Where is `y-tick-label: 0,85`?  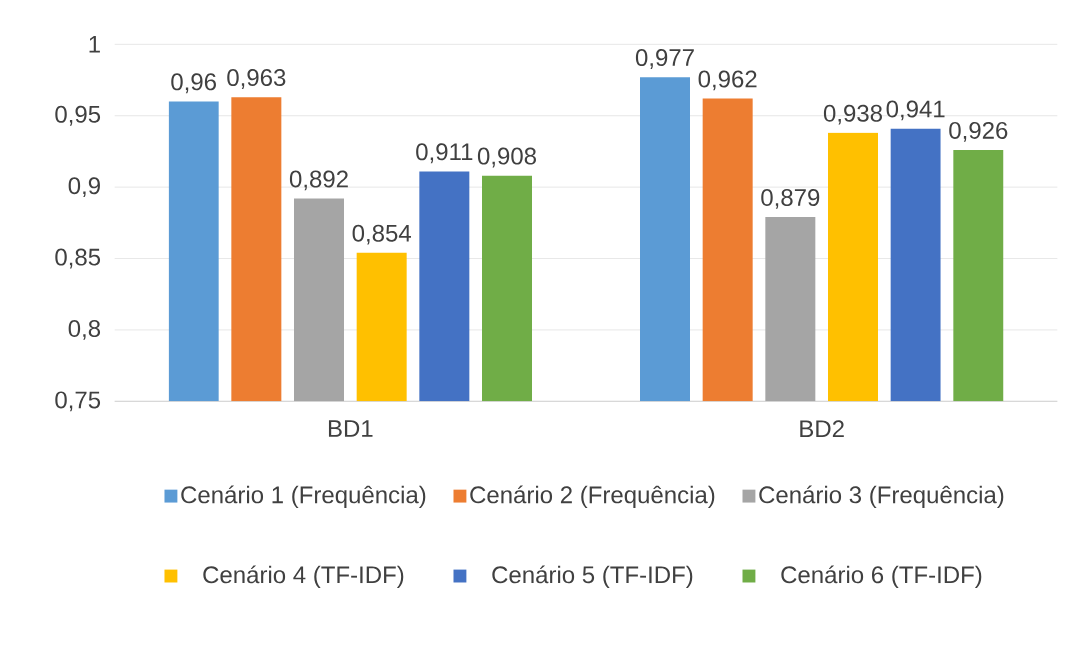 y-tick-label: 0,85 is located at coordinates (78, 258).